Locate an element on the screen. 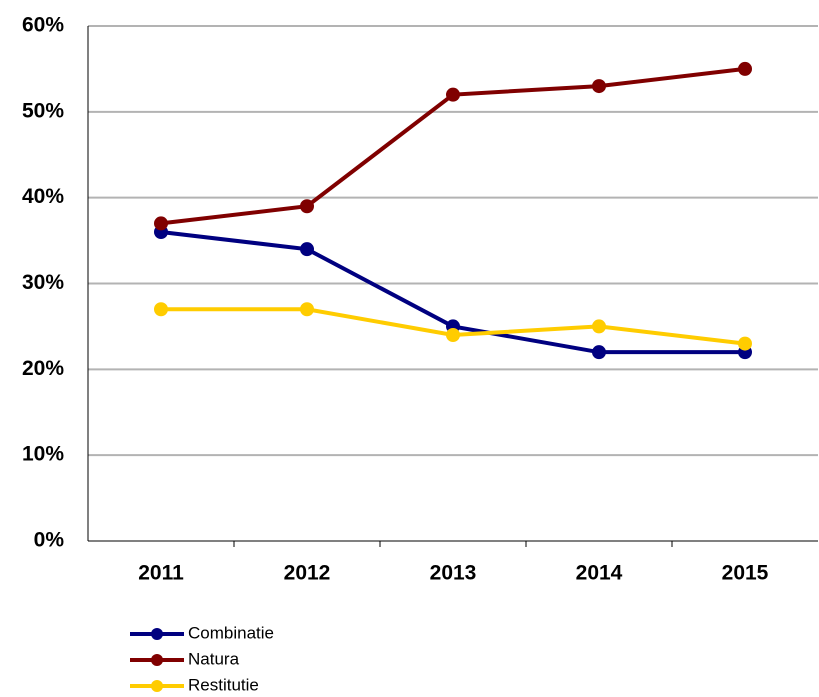 The image size is (819, 697). legend-label: Combinatie is located at coordinates (231, 632).